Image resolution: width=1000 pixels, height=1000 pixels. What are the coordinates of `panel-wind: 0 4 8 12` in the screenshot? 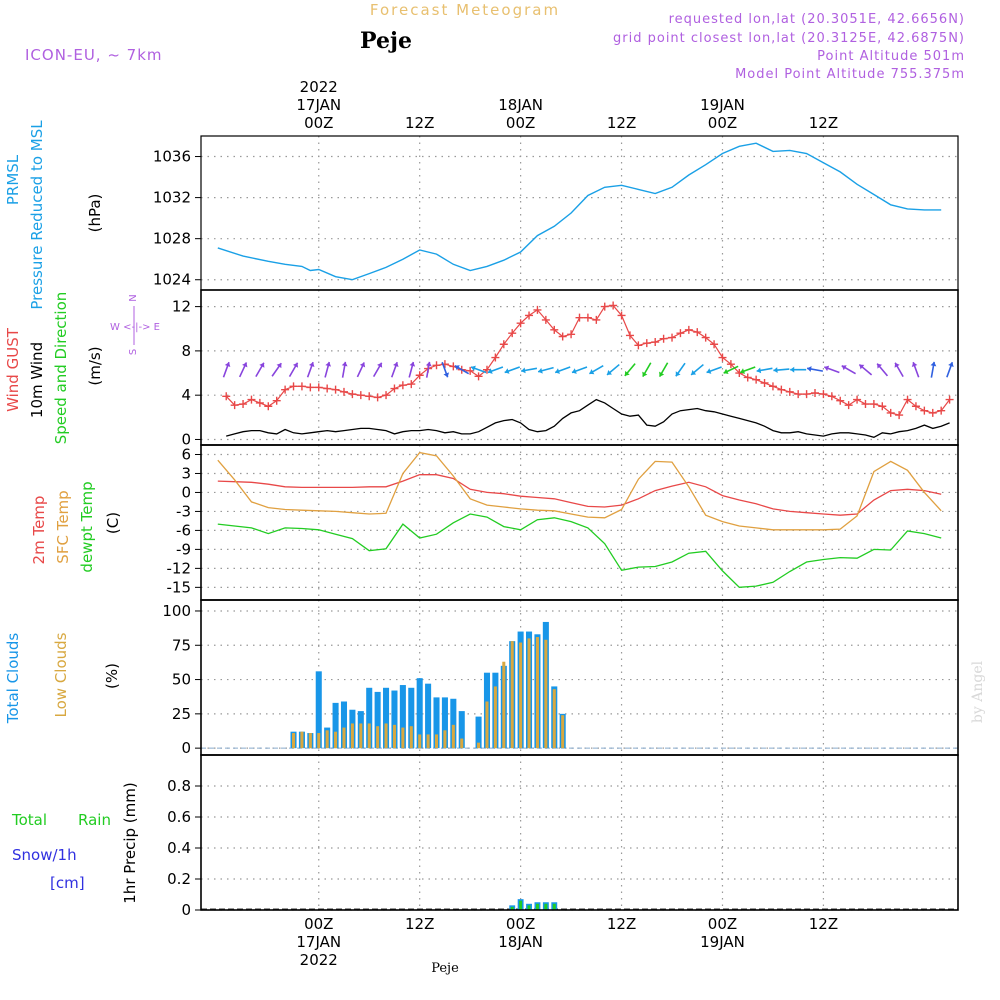 It's located at (565, 369).